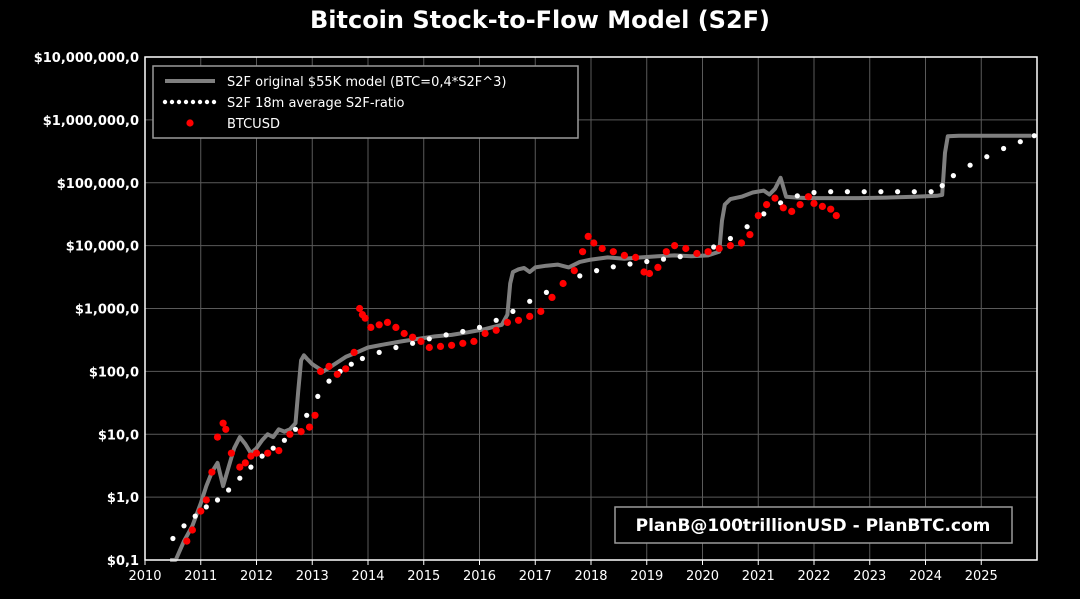  I want to click on x-tick-label: 2011, so click(200, 576).